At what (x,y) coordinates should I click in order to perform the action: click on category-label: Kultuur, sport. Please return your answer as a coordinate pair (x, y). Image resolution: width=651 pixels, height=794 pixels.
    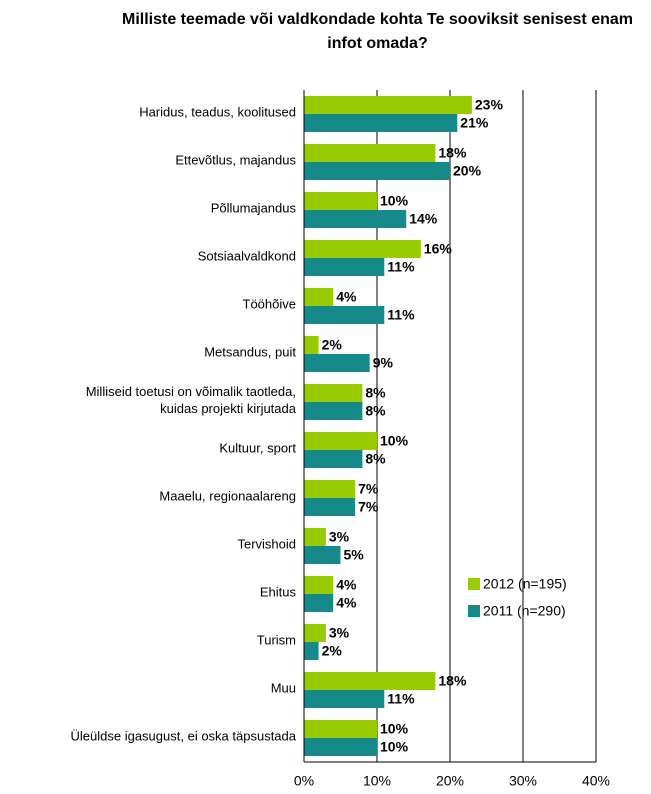
    Looking at the image, I should click on (257, 448).